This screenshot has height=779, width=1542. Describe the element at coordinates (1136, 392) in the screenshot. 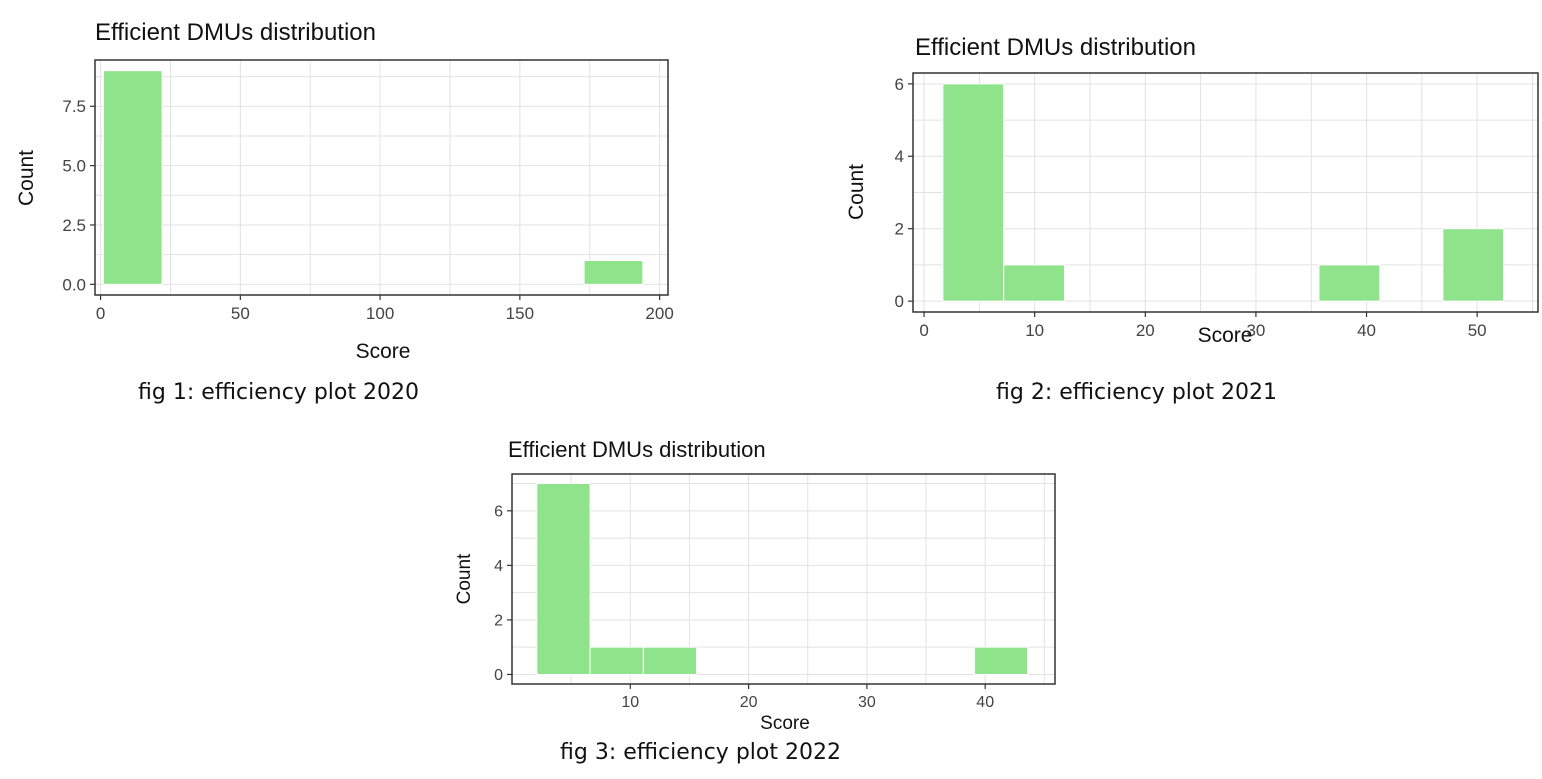

I see `caption-fig-2: fig 2: efficiency plot 2021` at that location.